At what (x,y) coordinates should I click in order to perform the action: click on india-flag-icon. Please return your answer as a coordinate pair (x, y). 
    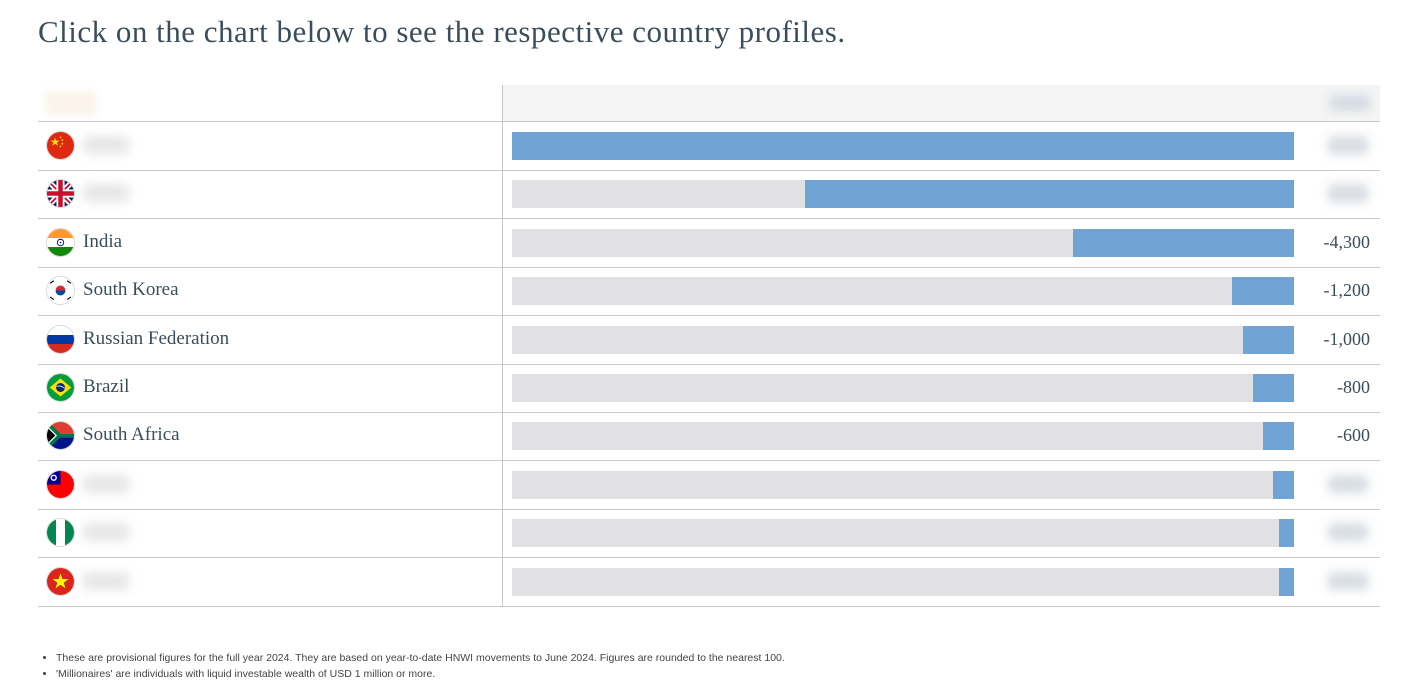
    Looking at the image, I should click on (60, 242).